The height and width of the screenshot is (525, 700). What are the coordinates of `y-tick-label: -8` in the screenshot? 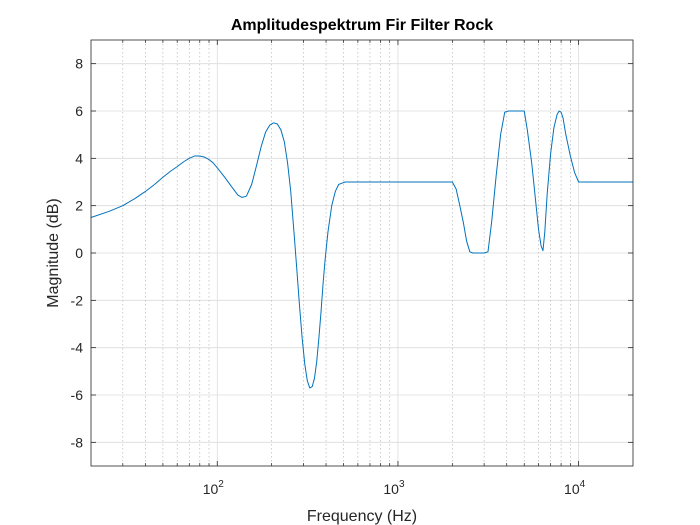 It's located at (77, 442).